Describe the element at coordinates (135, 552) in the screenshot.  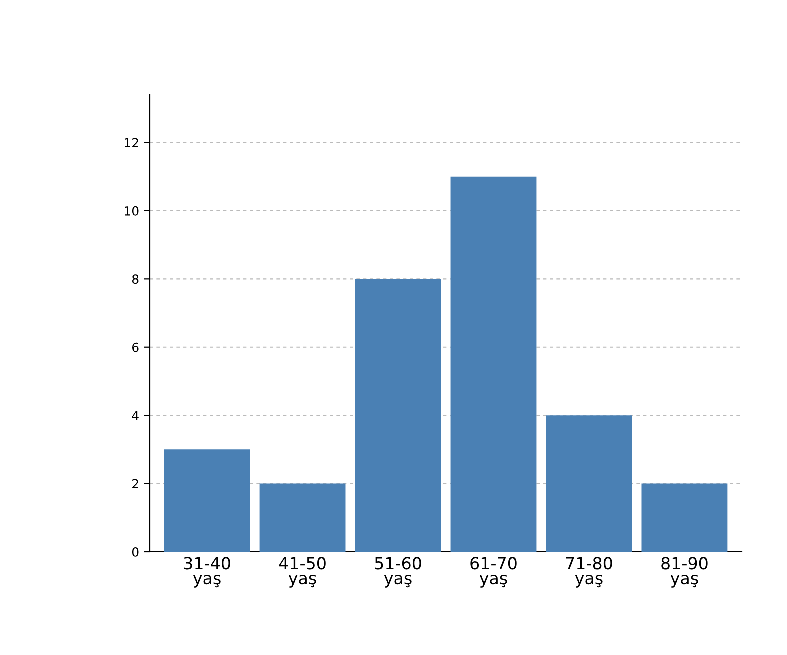
I see `y-tick-label: 0` at that location.